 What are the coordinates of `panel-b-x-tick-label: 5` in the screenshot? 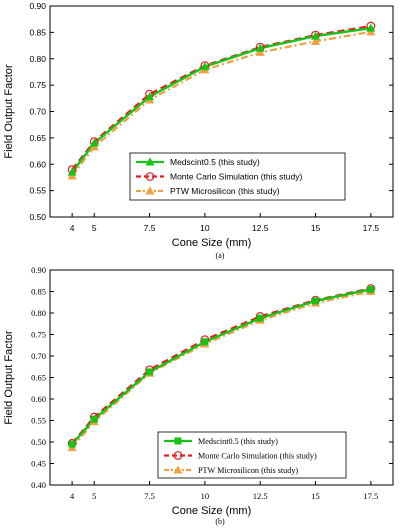 It's located at (94, 496).